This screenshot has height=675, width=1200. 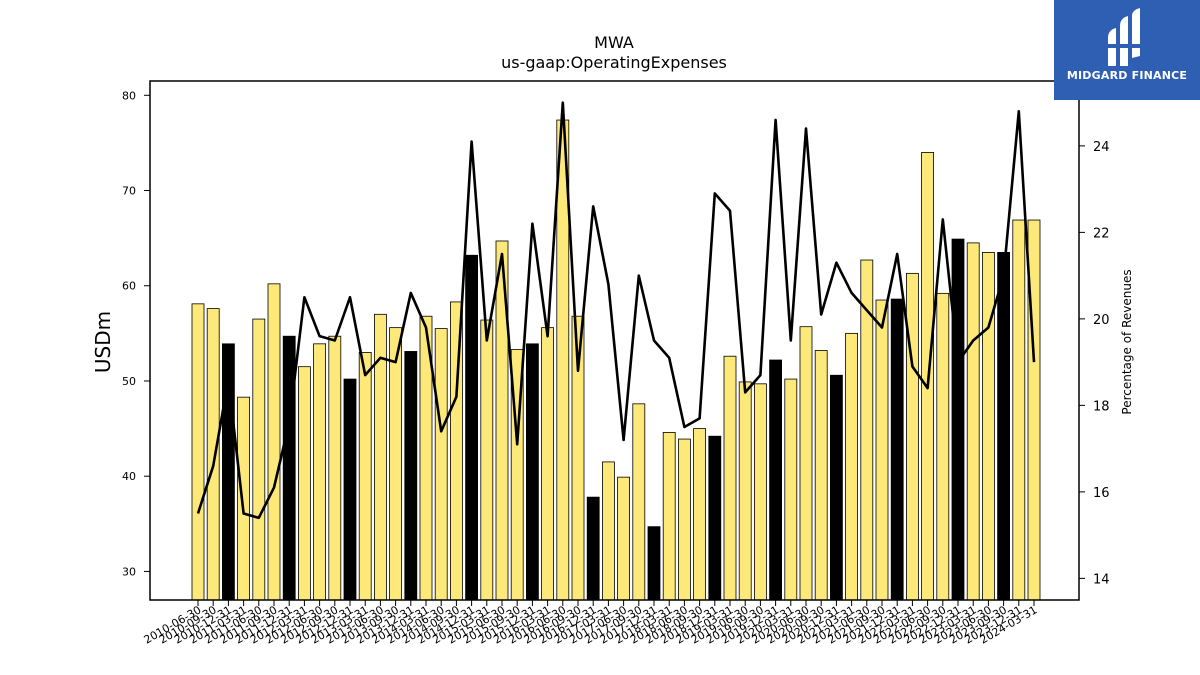 I want to click on y2-tick-label: 14, so click(x=1101, y=579).